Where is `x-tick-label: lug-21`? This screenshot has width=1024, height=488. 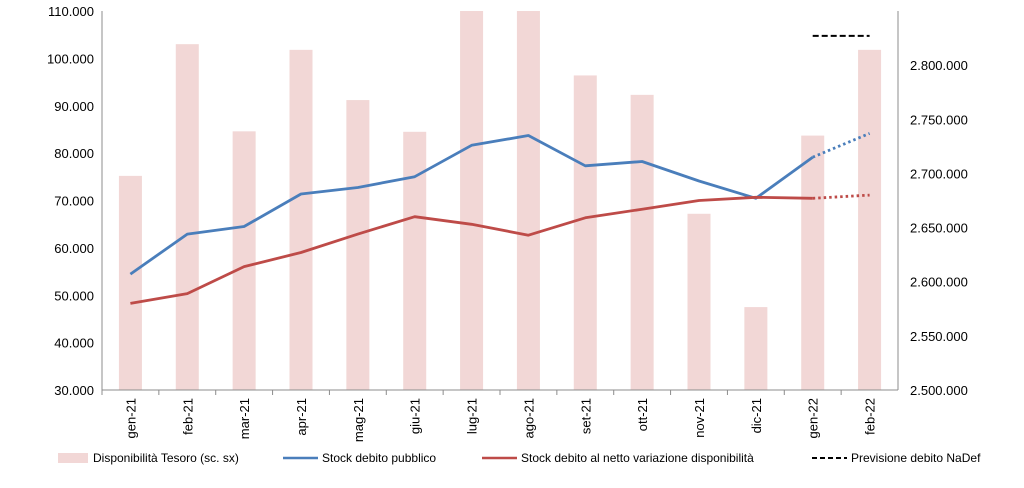
x-tick-label: lug-21 is located at coordinates (472, 416).